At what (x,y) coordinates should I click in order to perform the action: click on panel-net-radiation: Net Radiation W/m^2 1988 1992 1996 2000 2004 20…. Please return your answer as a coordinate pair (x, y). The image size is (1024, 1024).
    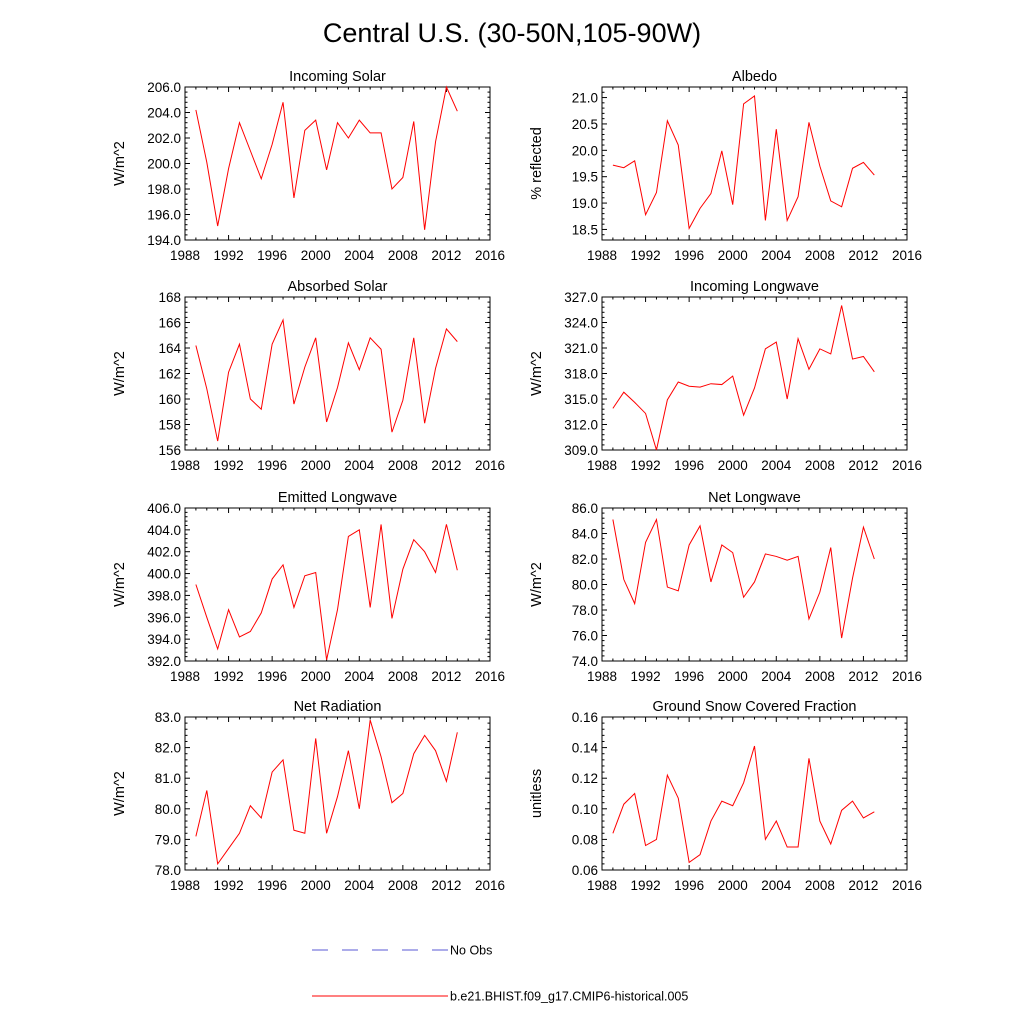
    Looking at the image, I should click on (308, 796).